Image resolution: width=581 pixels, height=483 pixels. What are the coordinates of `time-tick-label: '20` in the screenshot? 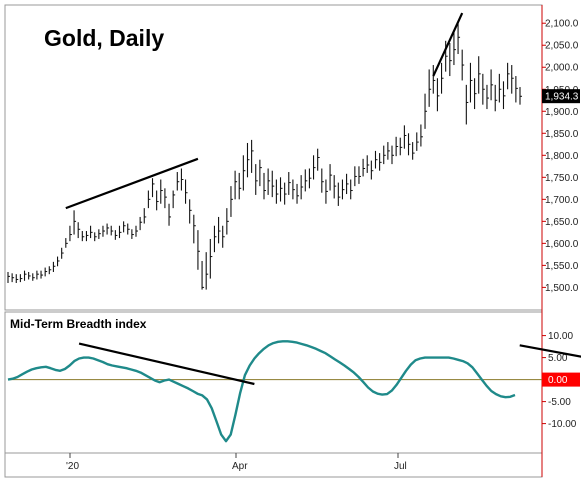 It's located at (72, 466).